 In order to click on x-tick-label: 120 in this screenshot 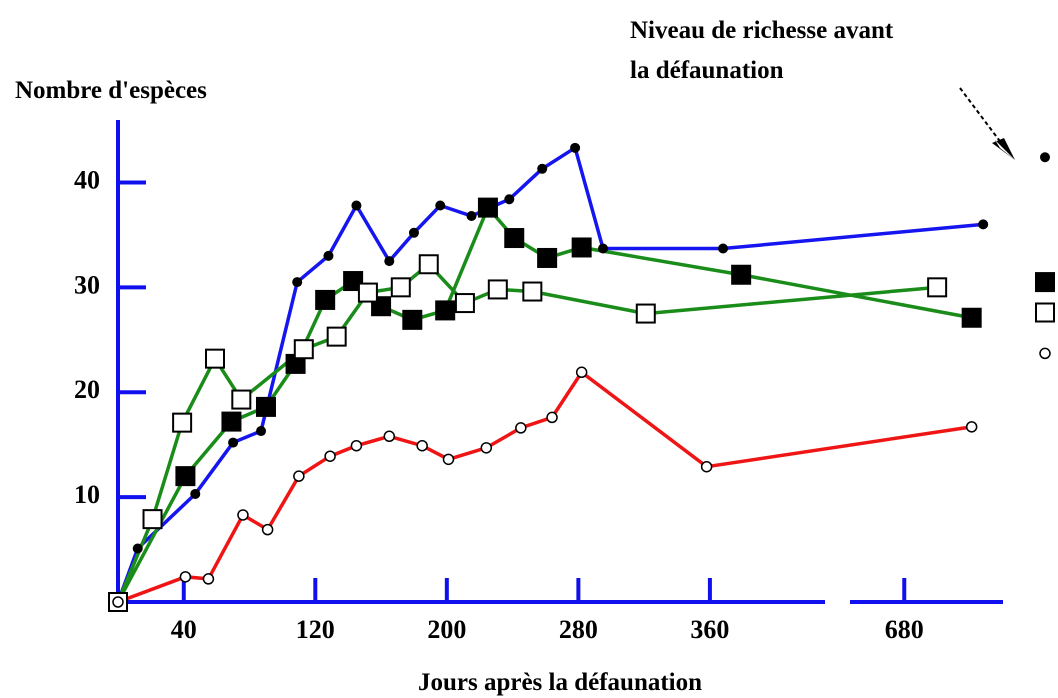, I will do `click(315, 629)`.